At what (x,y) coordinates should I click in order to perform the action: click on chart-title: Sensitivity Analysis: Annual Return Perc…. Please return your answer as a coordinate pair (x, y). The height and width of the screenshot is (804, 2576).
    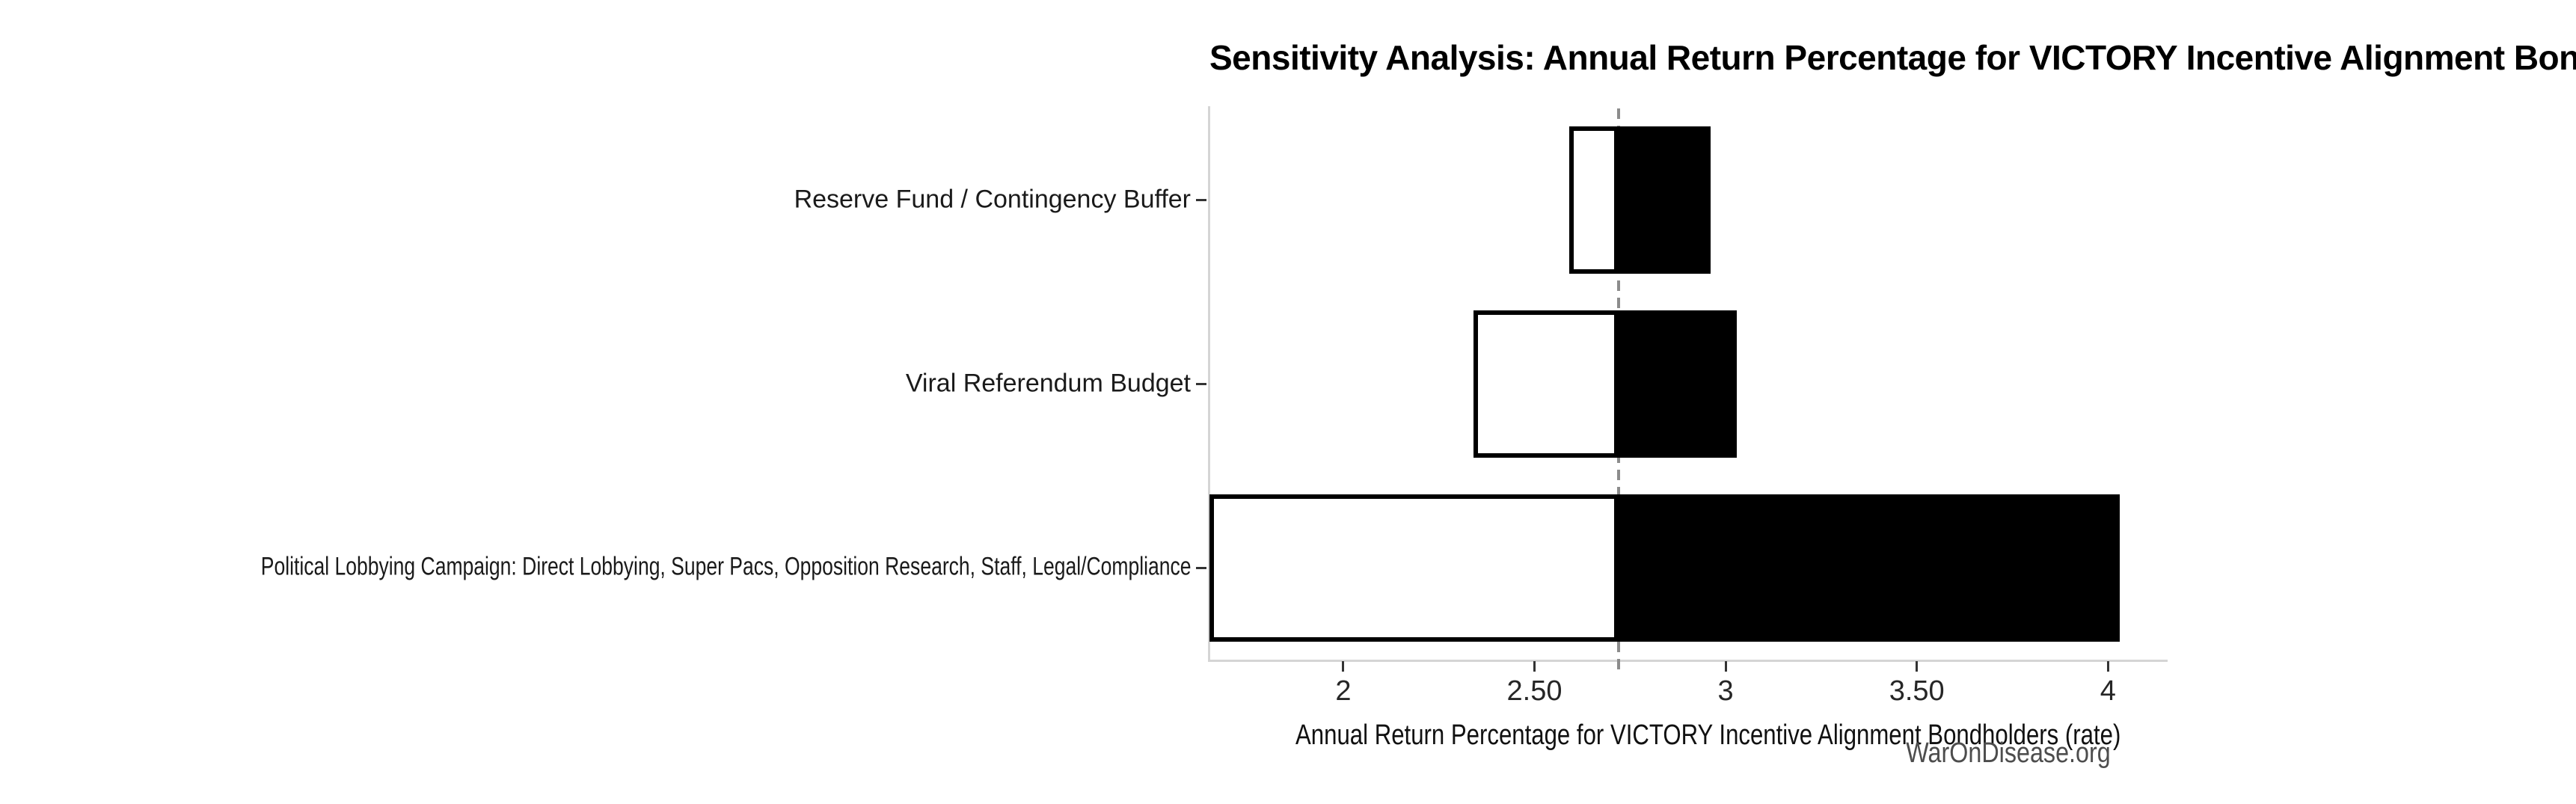
    Looking at the image, I should click on (1892, 57).